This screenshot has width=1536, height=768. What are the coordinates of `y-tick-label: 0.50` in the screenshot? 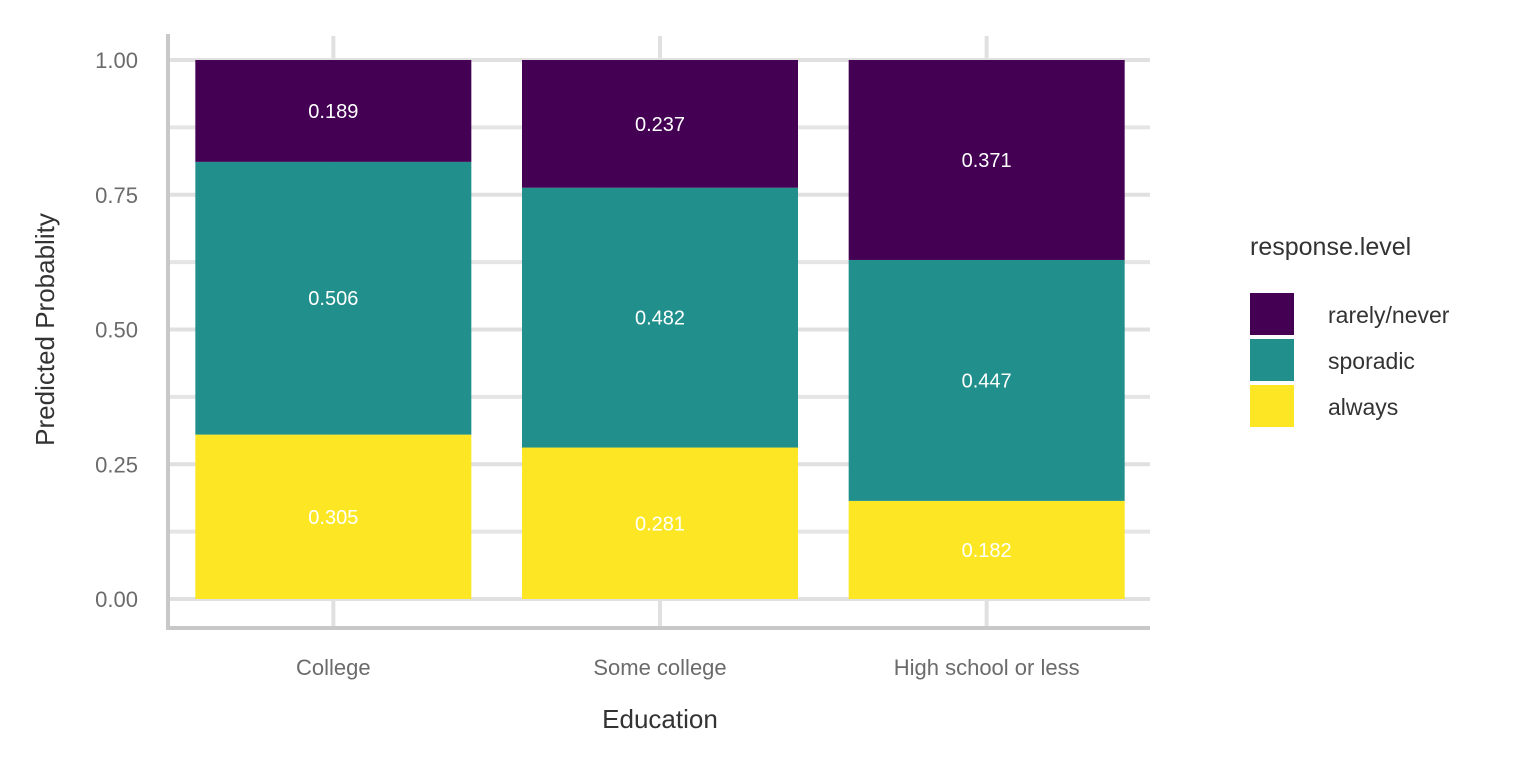 It's located at (116, 330).